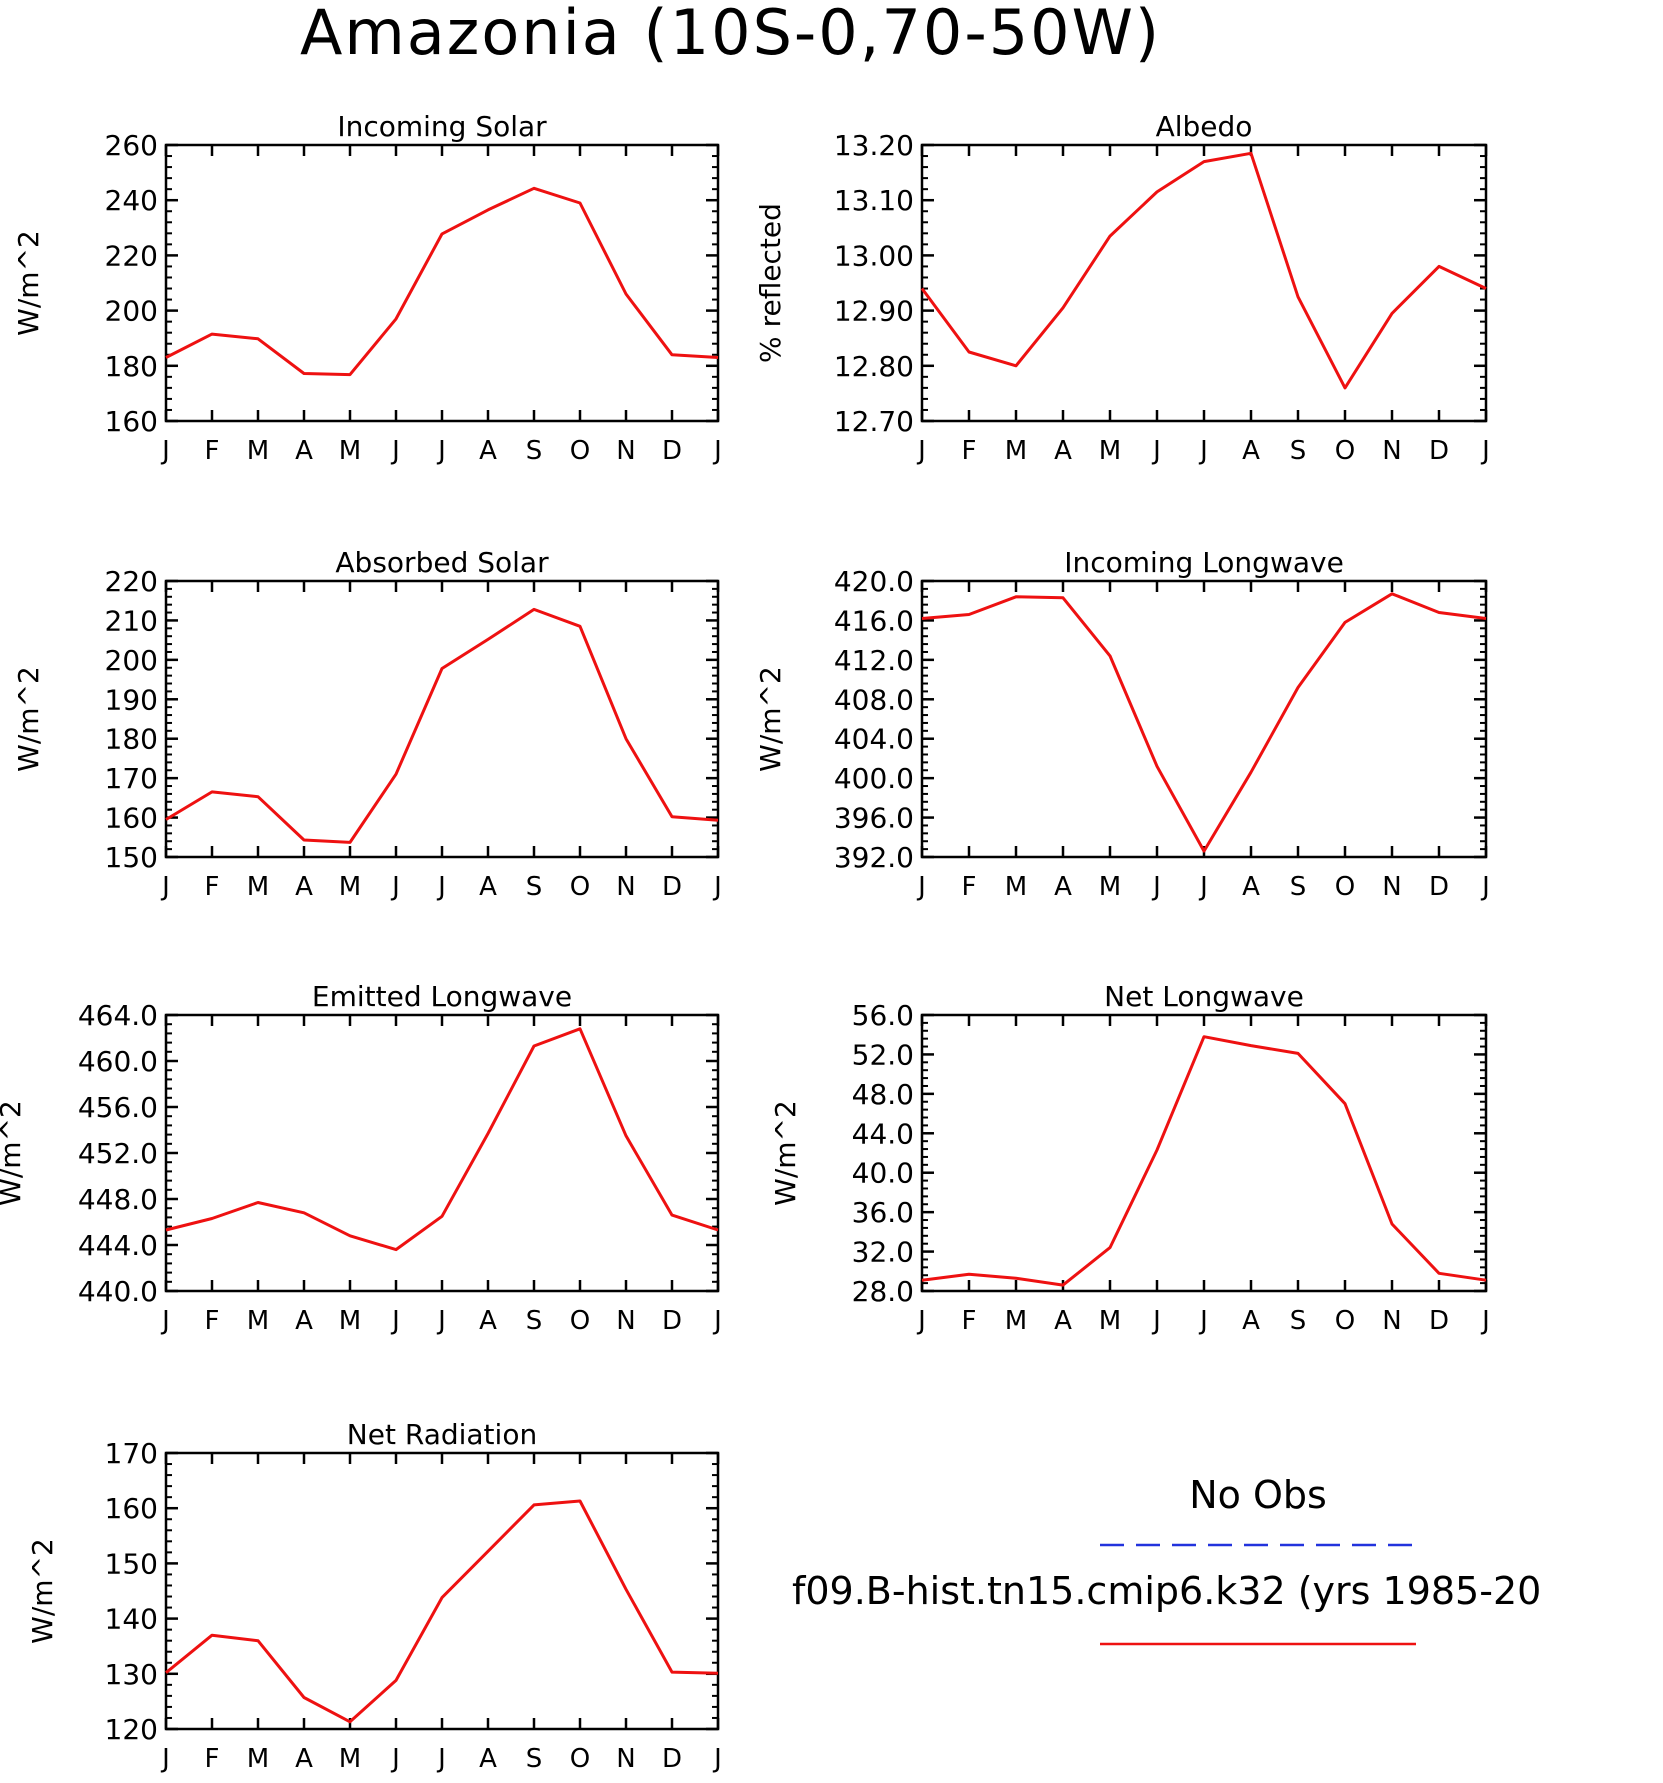 The height and width of the screenshot is (1783, 1663). I want to click on y-tick-label: 12.90, so click(874, 311).